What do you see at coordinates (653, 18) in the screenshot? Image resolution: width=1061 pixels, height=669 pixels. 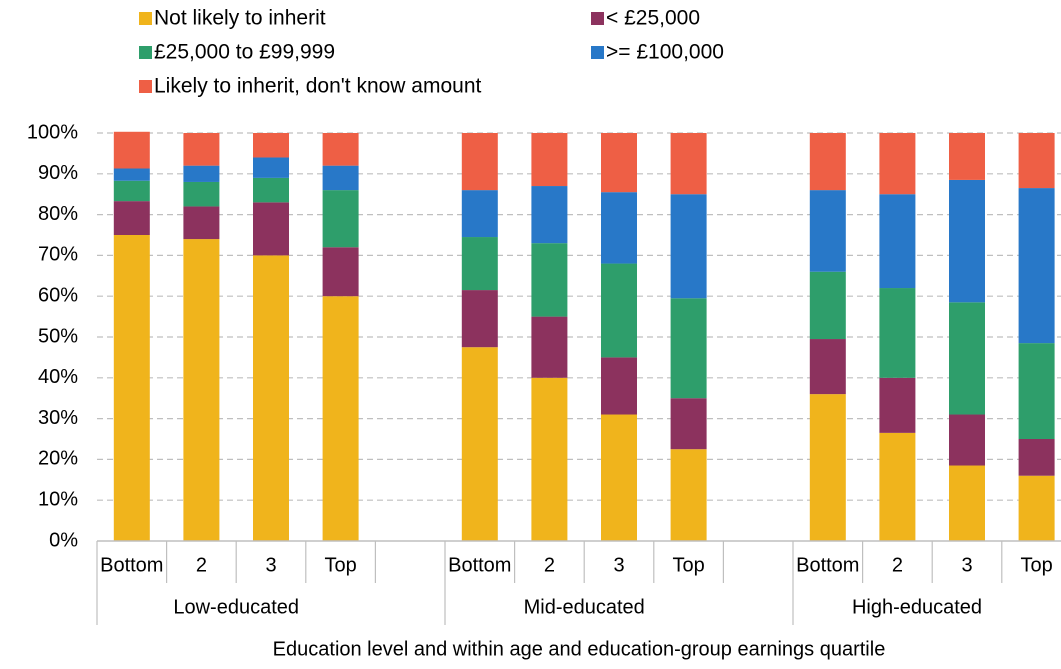 I see `legend-text: < £25,000` at bounding box center [653, 18].